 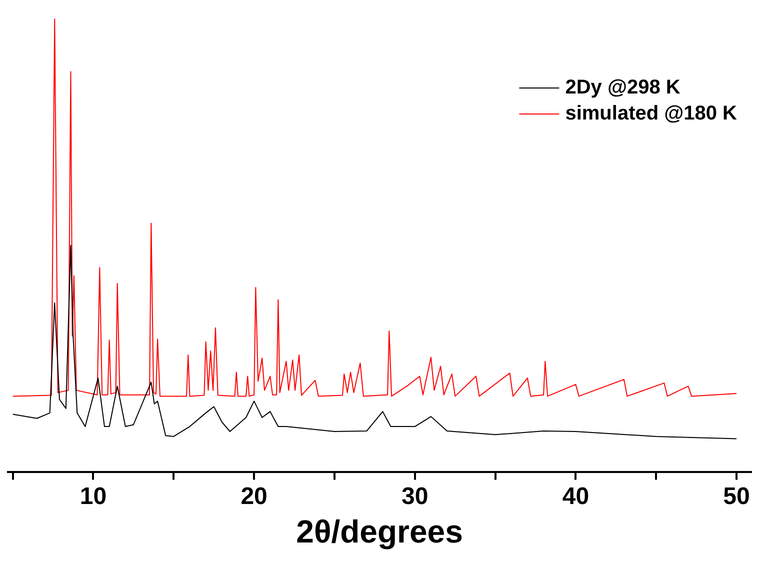 What do you see at coordinates (651, 113) in the screenshot?
I see `legend-label: simulated @180 K` at bounding box center [651, 113].